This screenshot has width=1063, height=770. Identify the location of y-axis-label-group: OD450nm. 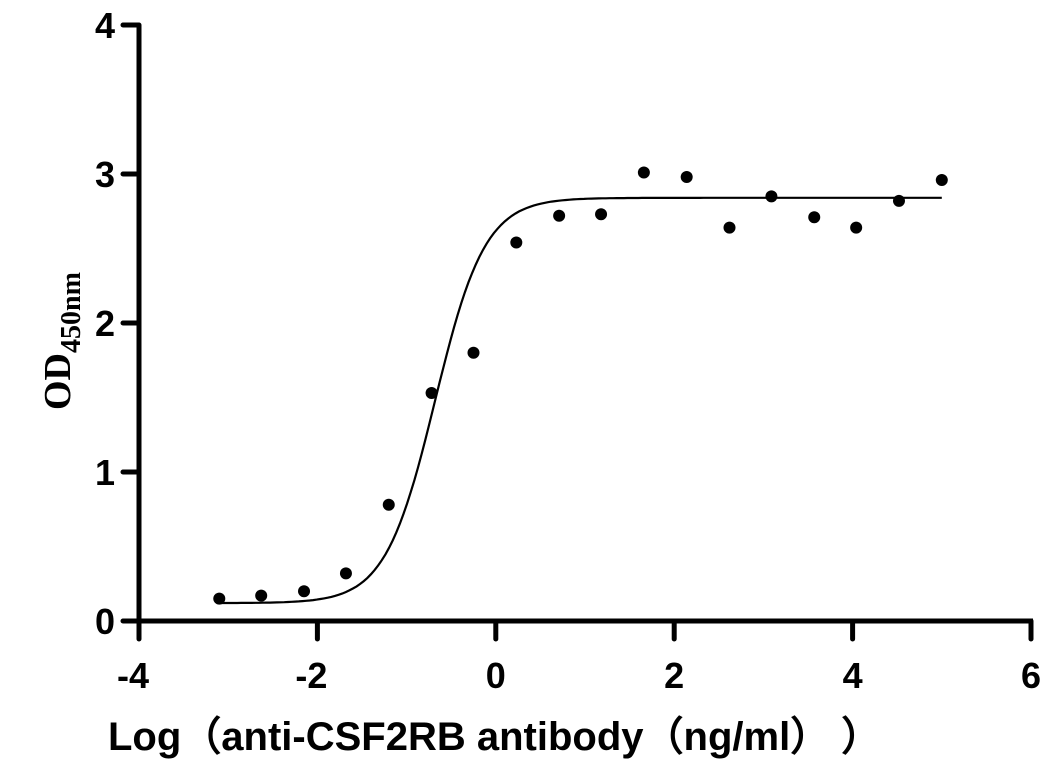
(62, 341).